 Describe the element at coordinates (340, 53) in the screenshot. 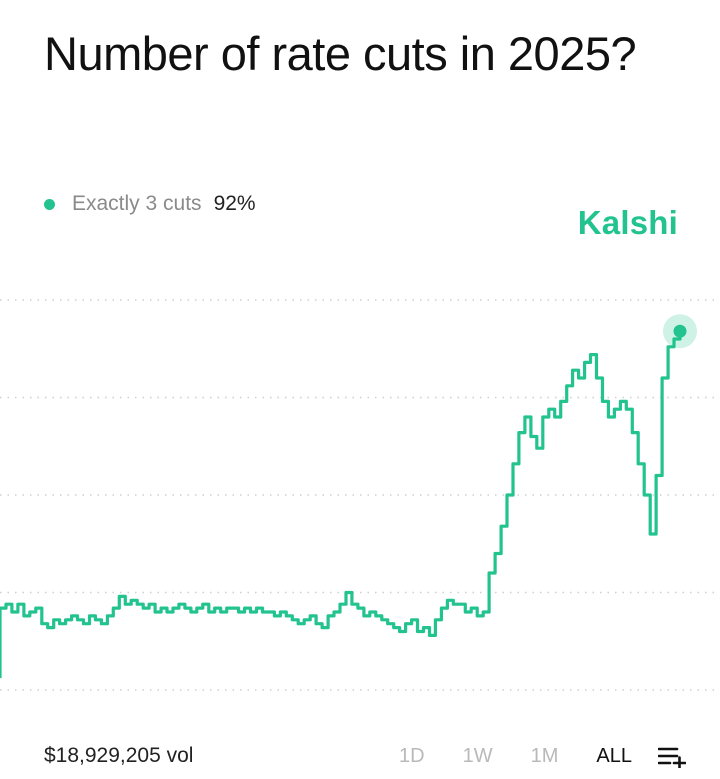

I see `page-title: Number of rate cuts in 2025?` at that location.